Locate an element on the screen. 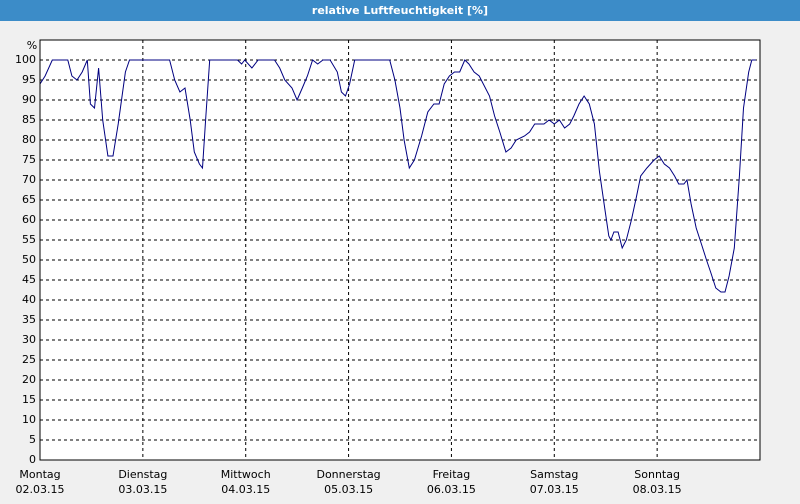  x-tick-label: Freitag is located at coordinates (452, 474).